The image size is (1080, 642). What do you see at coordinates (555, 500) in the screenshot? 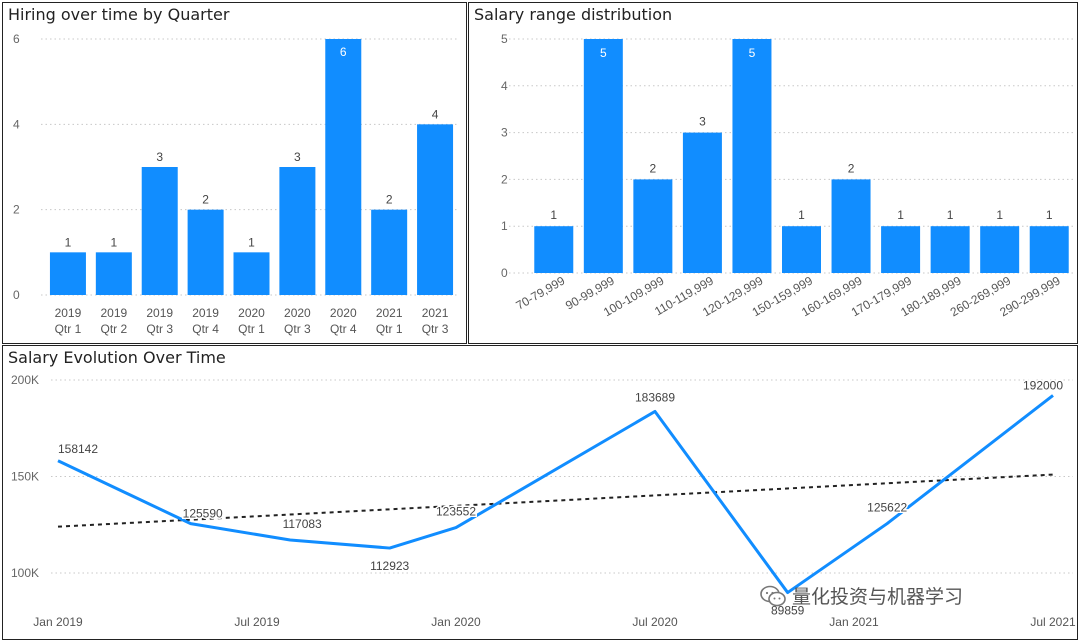
I see `trendline` at bounding box center [555, 500].